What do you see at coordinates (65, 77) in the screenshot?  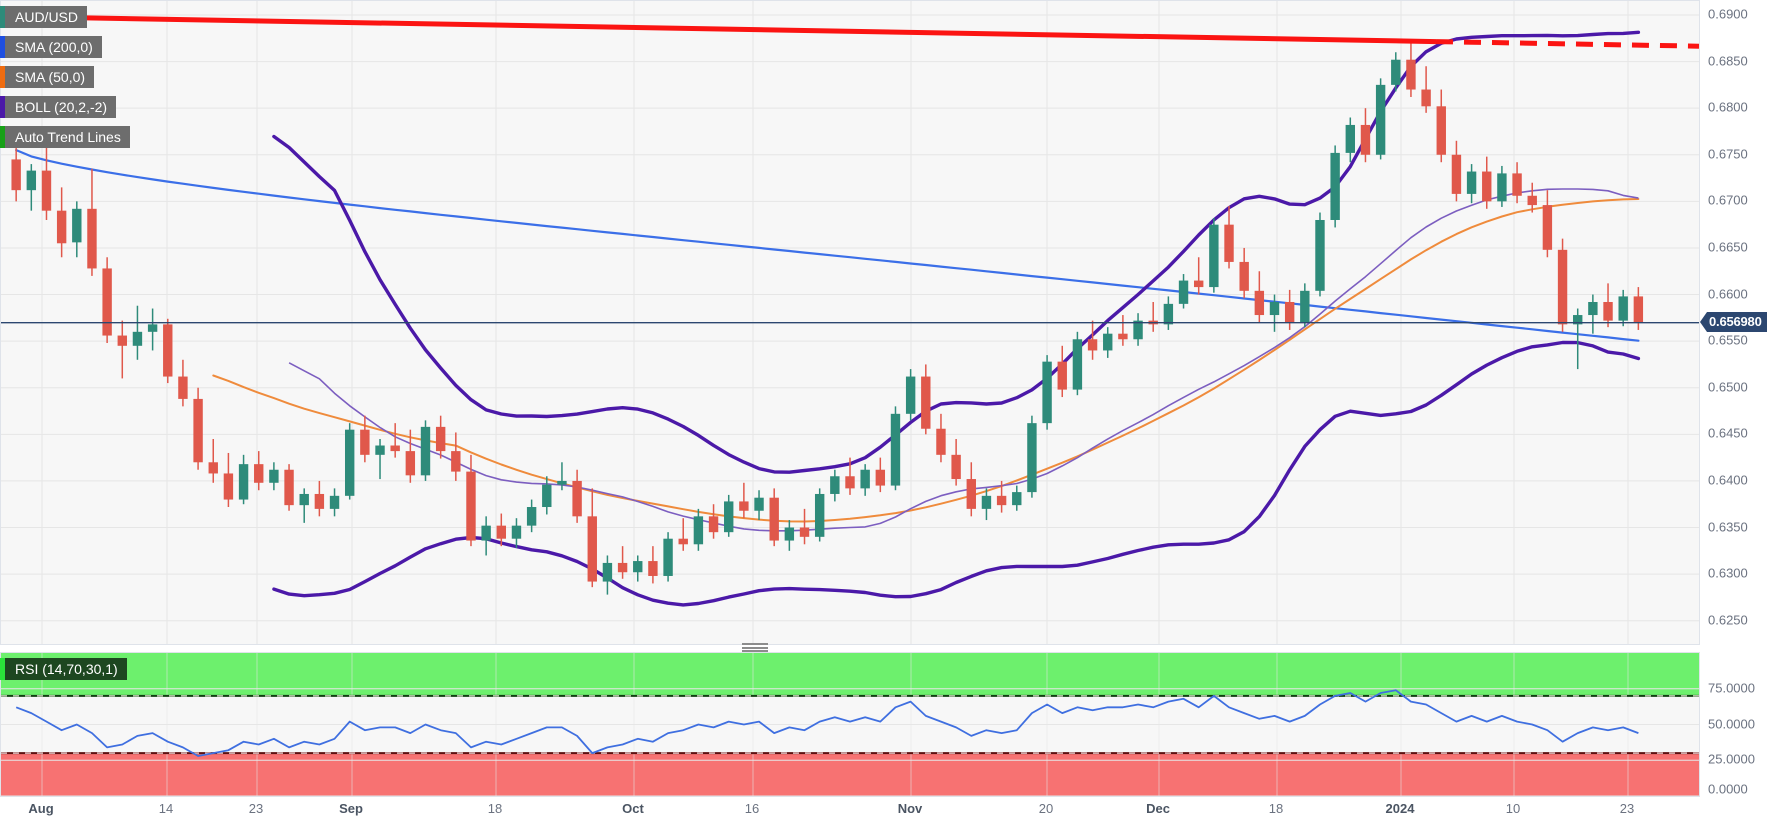 I see `legend-item-sma50: SMA (50,0)` at bounding box center [65, 77].